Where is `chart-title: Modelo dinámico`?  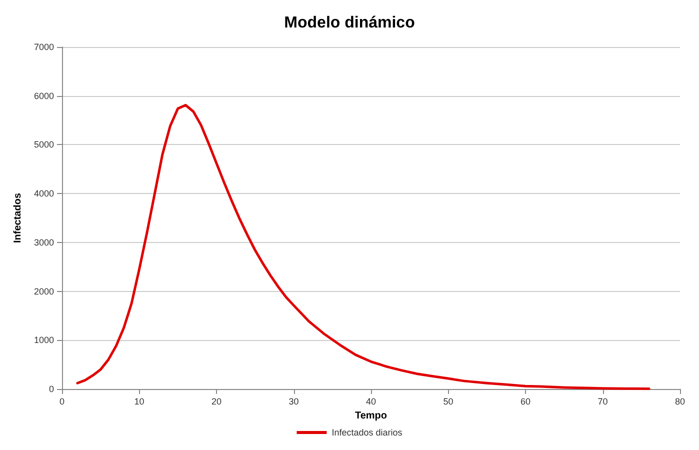
chart-title: Modelo dinámico is located at coordinates (350, 23).